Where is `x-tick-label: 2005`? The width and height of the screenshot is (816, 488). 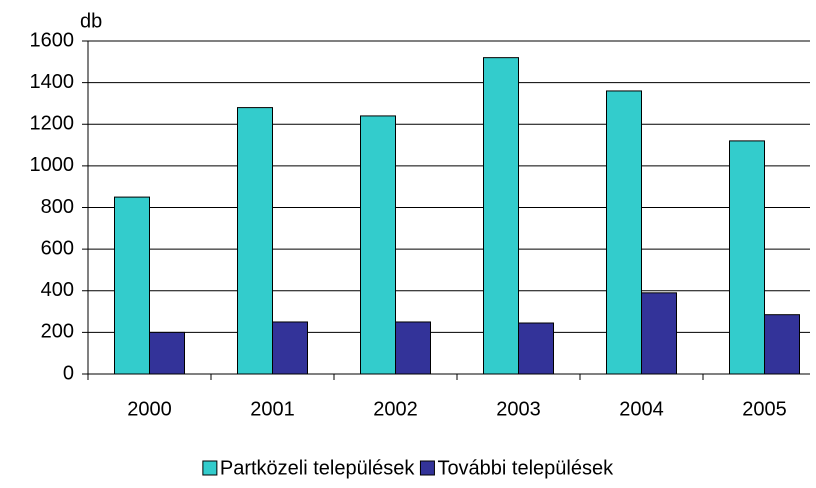
x-tick-label: 2005 is located at coordinates (764, 409).